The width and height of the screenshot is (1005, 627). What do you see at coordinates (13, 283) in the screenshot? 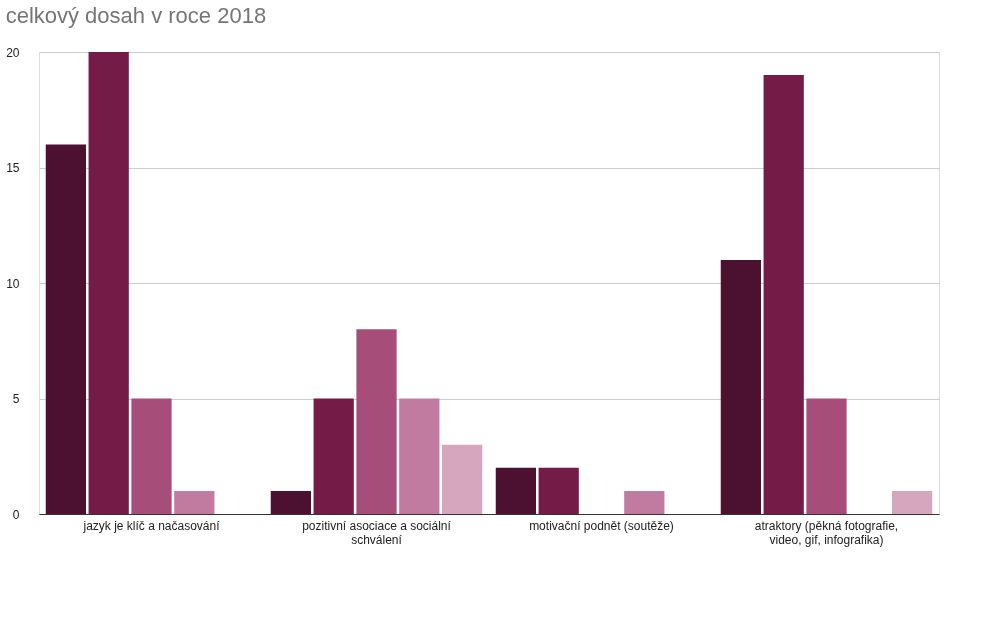
I see `y-tick-label: 10` at bounding box center [13, 283].